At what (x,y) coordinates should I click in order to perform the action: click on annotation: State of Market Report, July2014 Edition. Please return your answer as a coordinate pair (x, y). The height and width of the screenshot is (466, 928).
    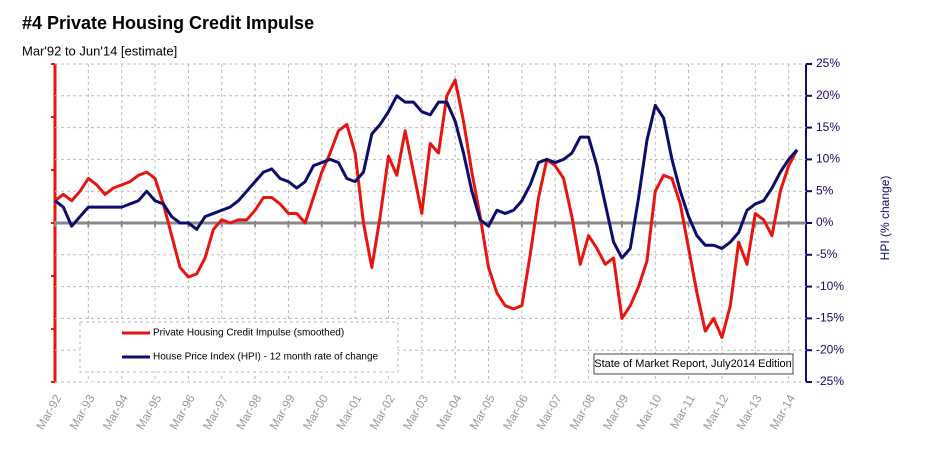
    Looking at the image, I should click on (693, 364).